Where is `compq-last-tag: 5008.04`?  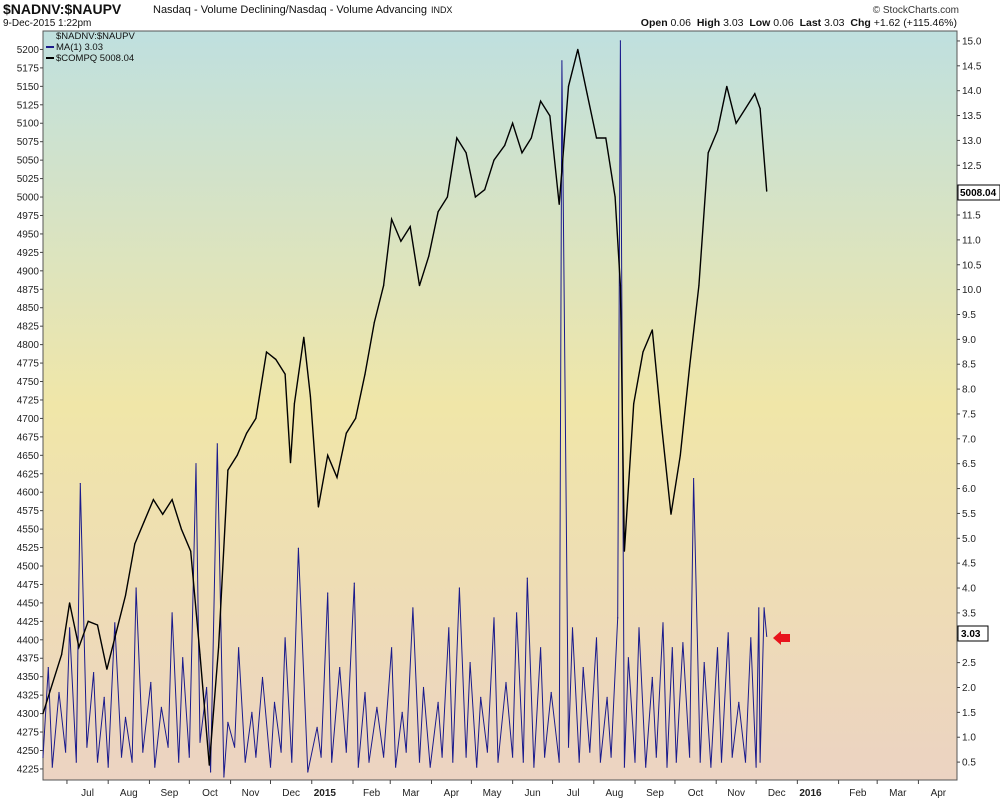
compq-last-tag: 5008.04 is located at coordinates (978, 192).